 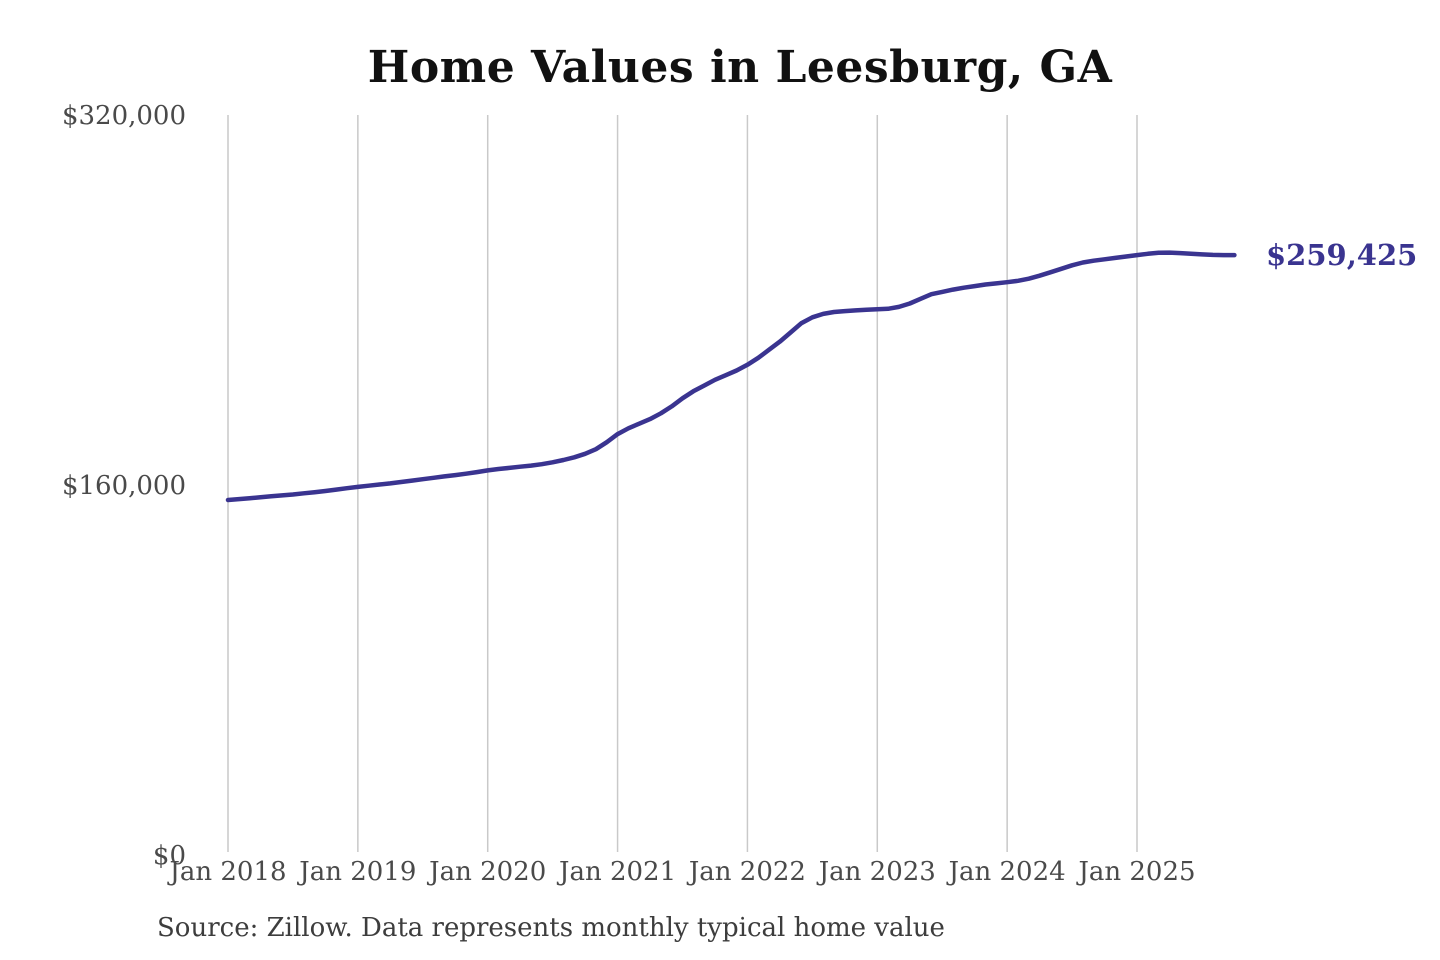 I want to click on x-tick-label: Jan 2020, so click(x=486, y=872).